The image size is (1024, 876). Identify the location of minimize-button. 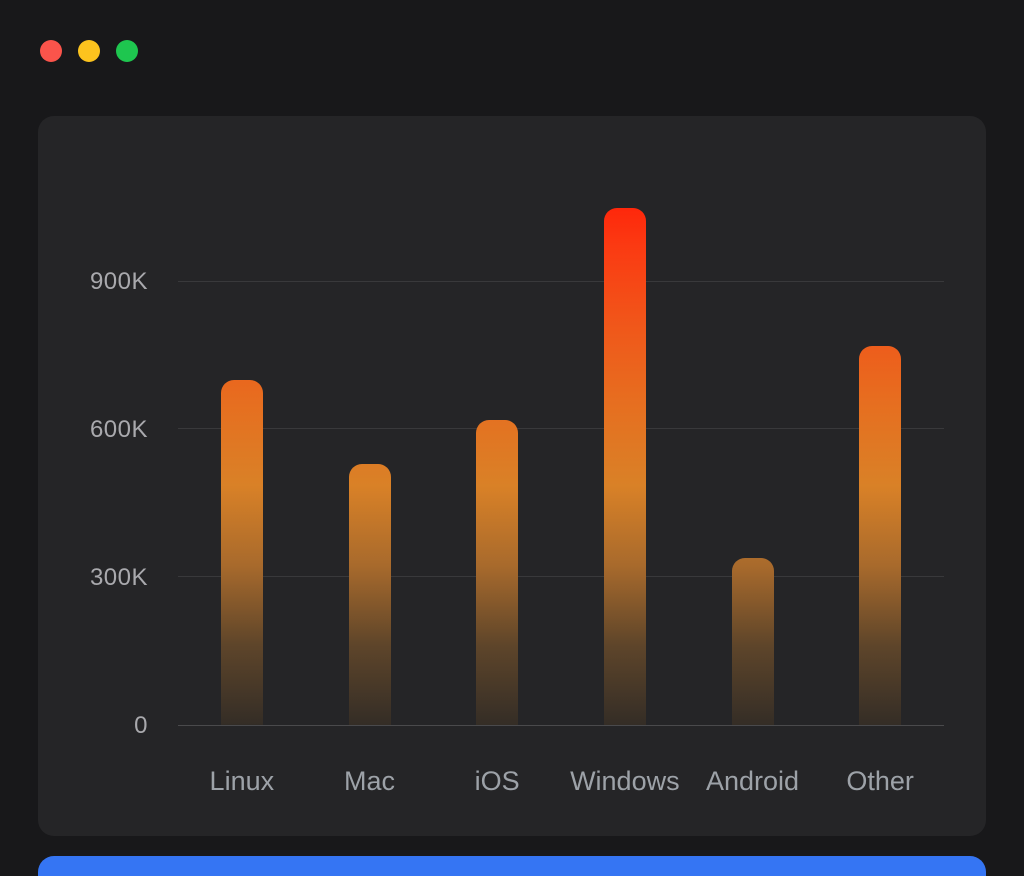
(89, 51).